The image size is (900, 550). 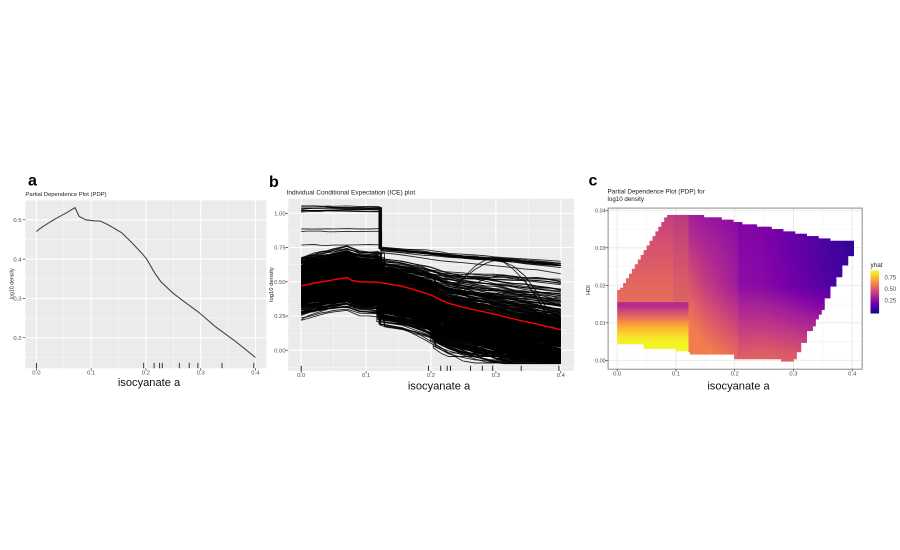 What do you see at coordinates (600, 211) in the screenshot?
I see `svg-text: 0.04` at bounding box center [600, 211].